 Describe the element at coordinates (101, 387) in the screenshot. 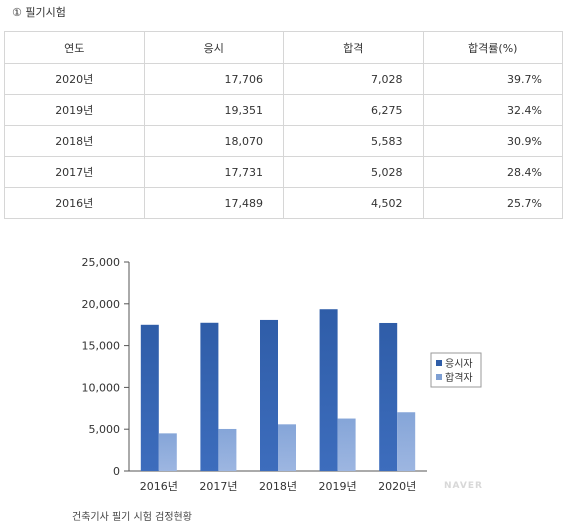

I see `y-tick-label: 10,000` at that location.